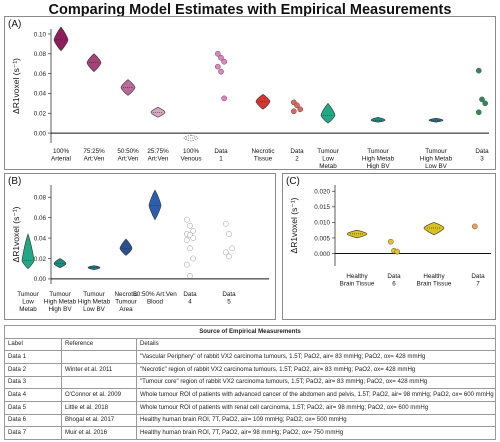 The height and width of the screenshot is (442, 500). I want to click on table-cell-reference: Winter et al. 2011, so click(99, 369).